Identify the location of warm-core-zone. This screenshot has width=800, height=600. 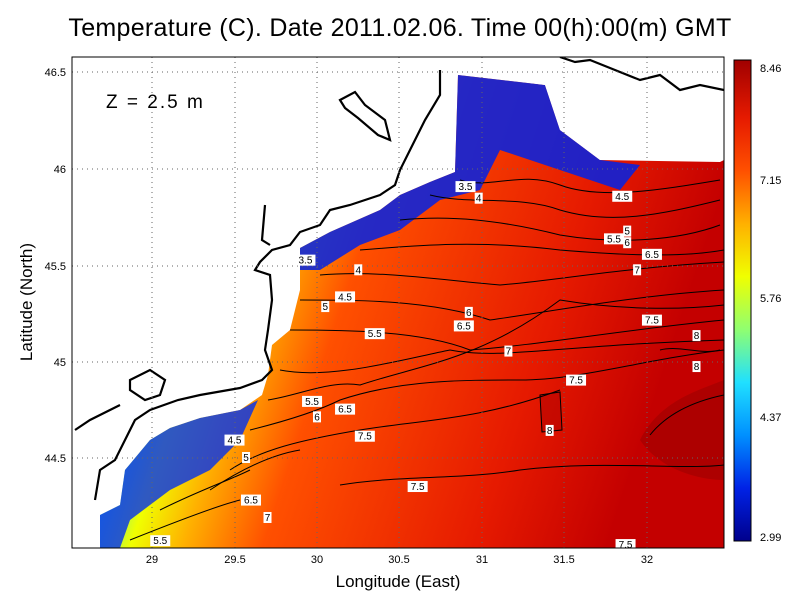
(682, 430).